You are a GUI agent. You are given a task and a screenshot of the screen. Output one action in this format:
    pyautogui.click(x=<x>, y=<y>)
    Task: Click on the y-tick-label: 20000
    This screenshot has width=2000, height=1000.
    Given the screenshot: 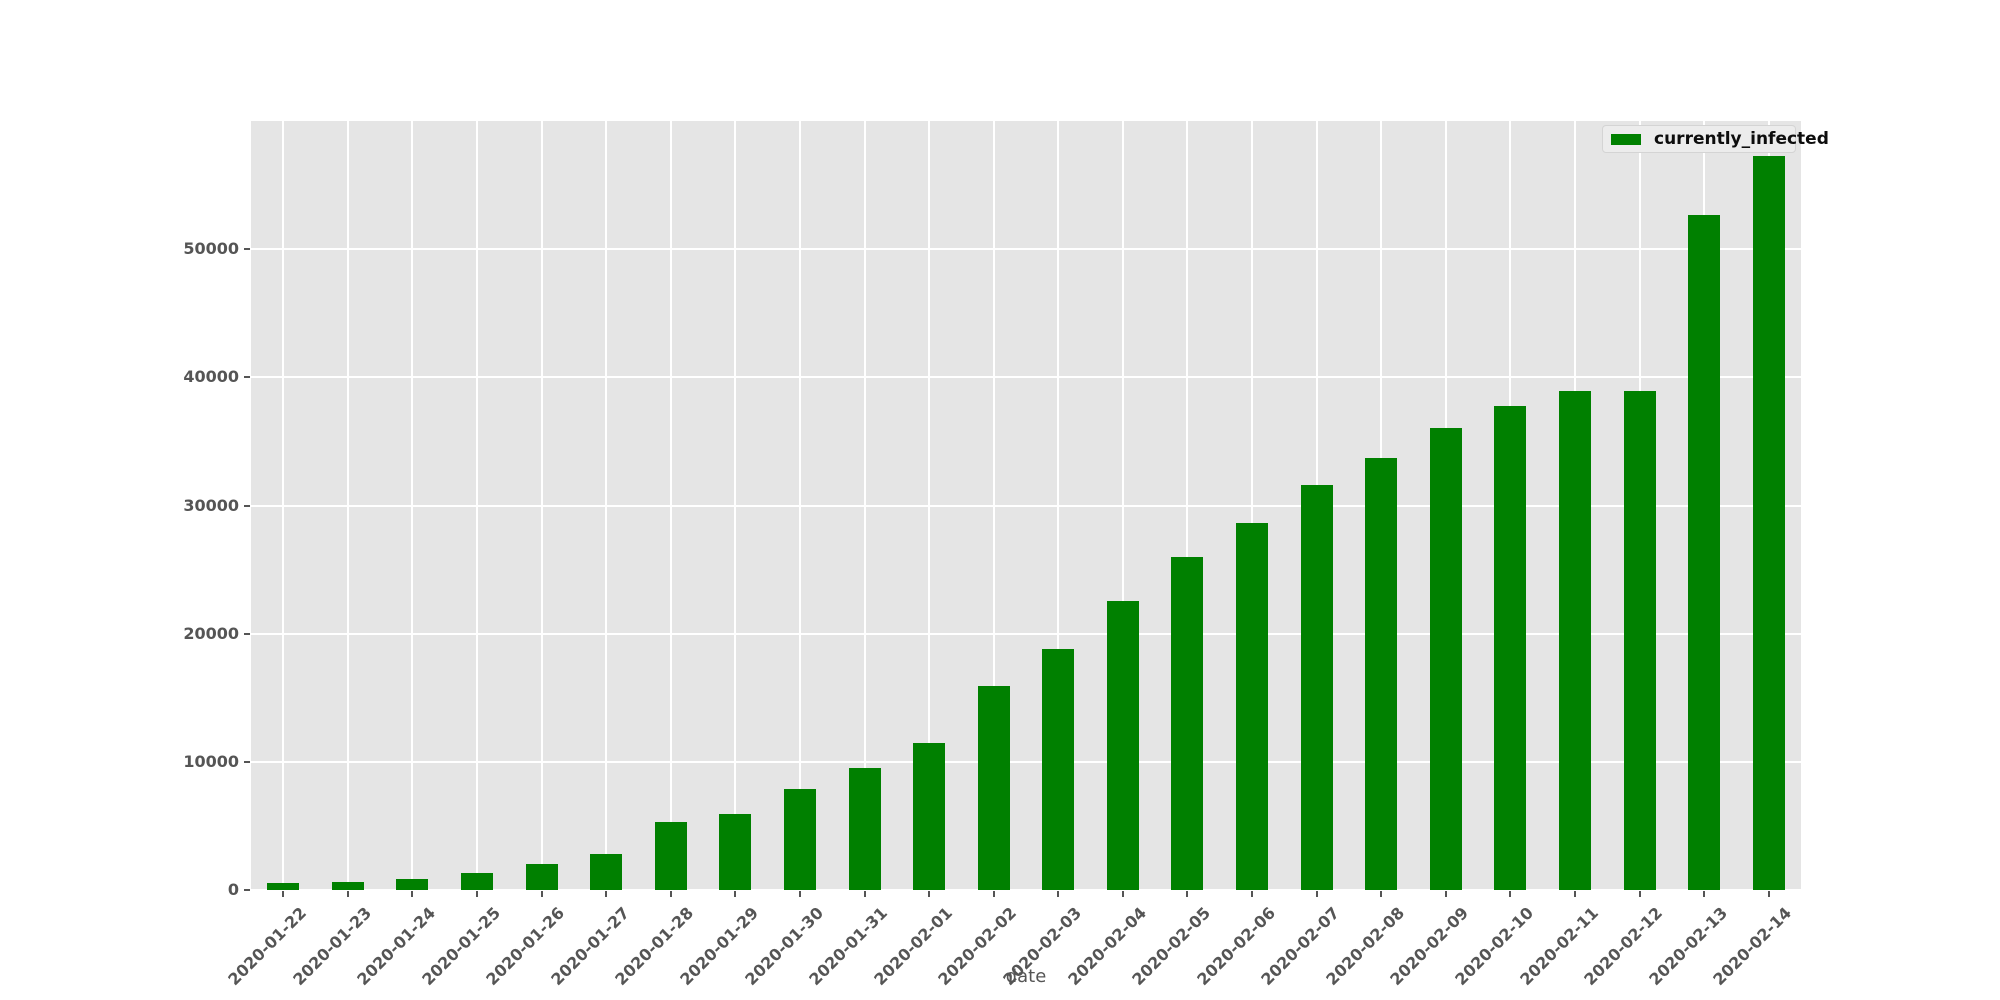 What is the action you would take?
    pyautogui.click(x=211, y=633)
    